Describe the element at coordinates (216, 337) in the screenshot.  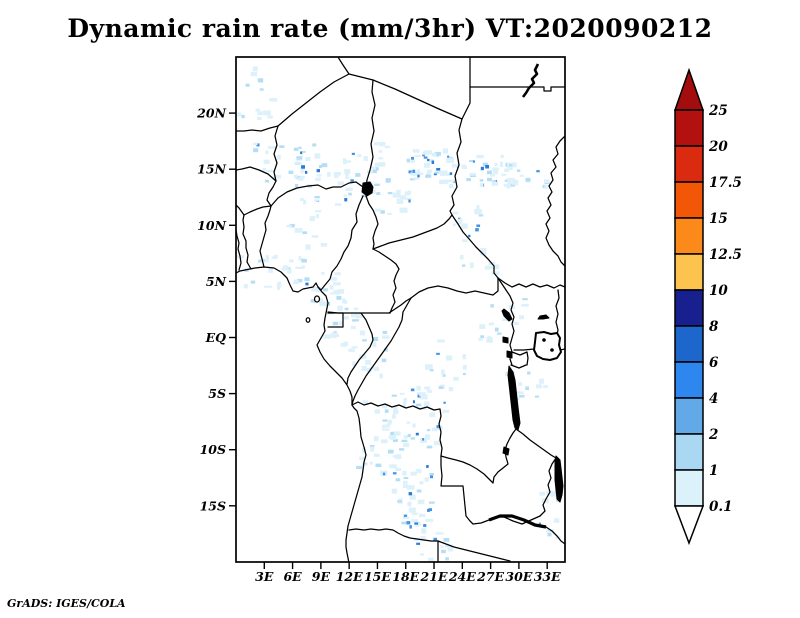
I see `y-tick-label: EQ` at that location.